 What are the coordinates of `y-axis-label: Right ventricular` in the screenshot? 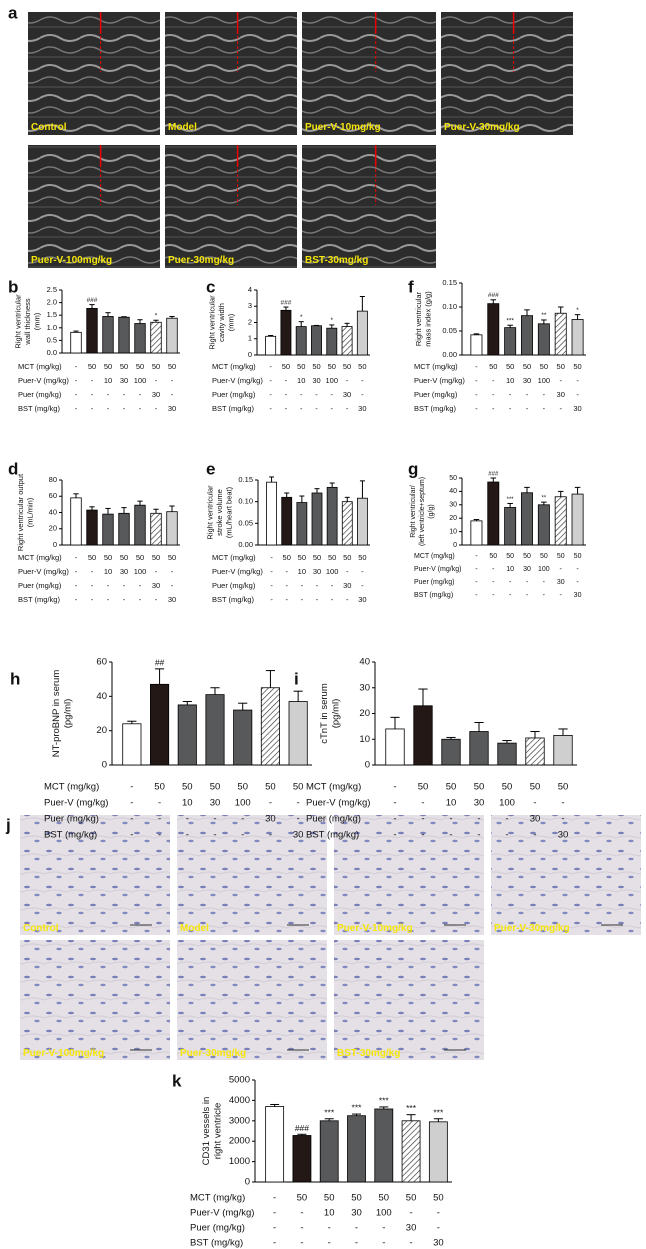 It's located at (418, 318).